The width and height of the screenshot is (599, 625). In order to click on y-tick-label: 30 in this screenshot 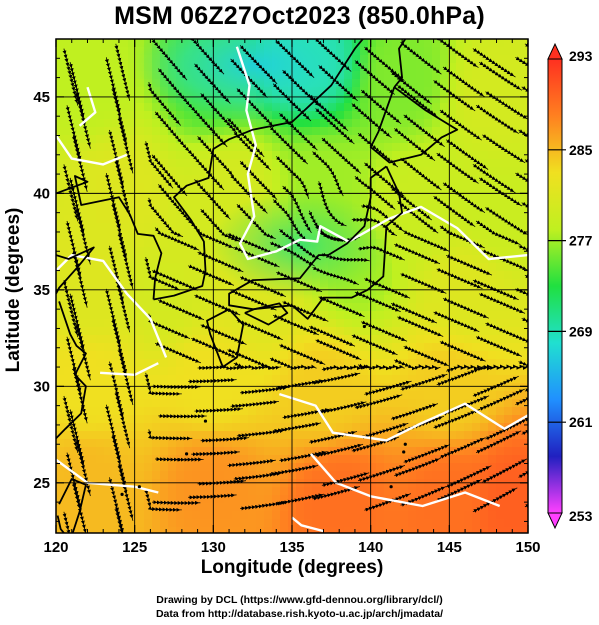, I will do `click(41, 386)`.